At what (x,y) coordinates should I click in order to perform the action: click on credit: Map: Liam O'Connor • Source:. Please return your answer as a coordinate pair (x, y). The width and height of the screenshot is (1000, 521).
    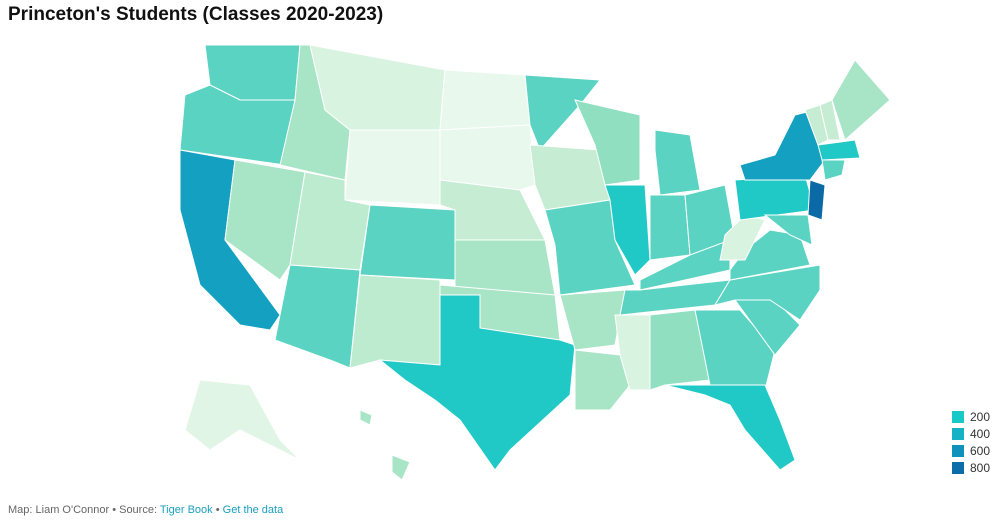
    Looking at the image, I should click on (83, 510).